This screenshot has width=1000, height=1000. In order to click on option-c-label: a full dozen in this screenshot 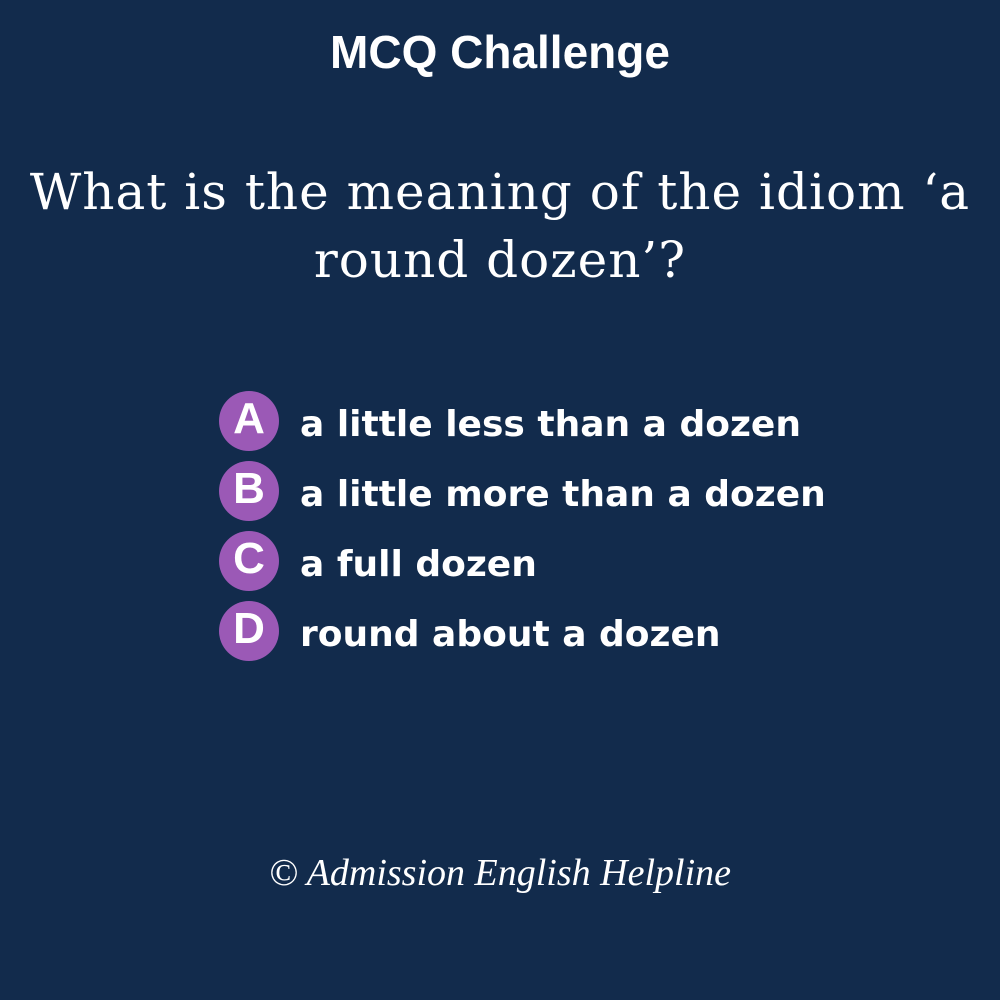, I will do `click(418, 564)`.